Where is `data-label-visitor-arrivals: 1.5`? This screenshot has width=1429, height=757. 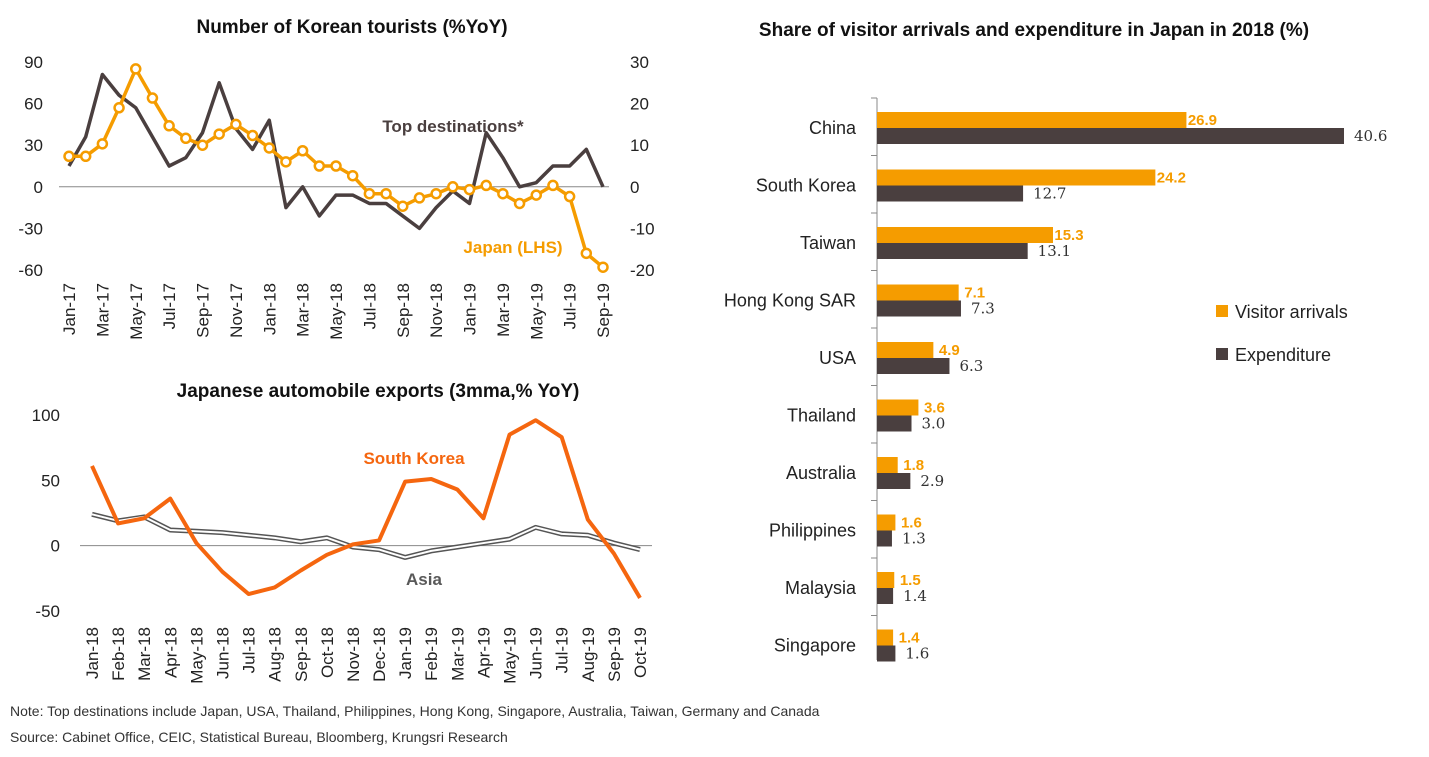
data-label-visitor-arrivals: 1.5 is located at coordinates (910, 580).